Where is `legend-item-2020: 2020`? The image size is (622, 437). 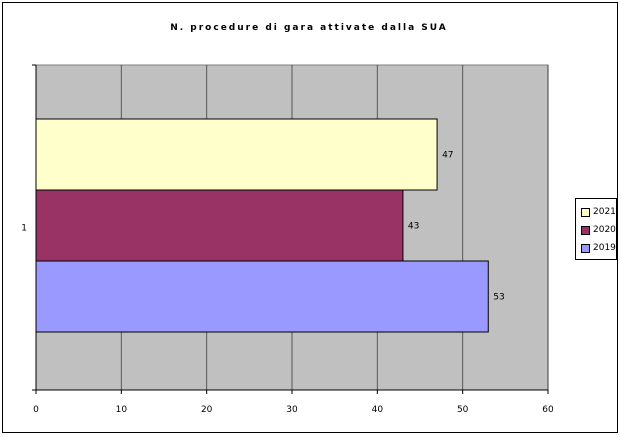
legend-item-2020: 2020 is located at coordinates (598, 230).